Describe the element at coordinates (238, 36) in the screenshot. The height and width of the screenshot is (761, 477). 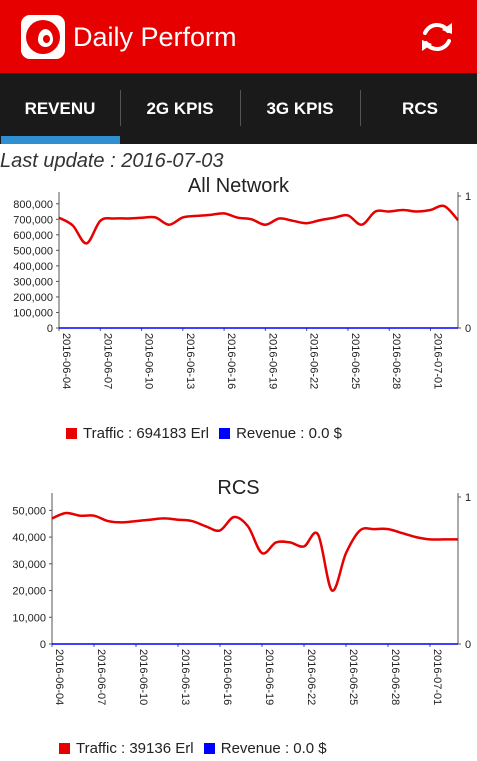
I see `app-bar: Daily Perform` at that location.